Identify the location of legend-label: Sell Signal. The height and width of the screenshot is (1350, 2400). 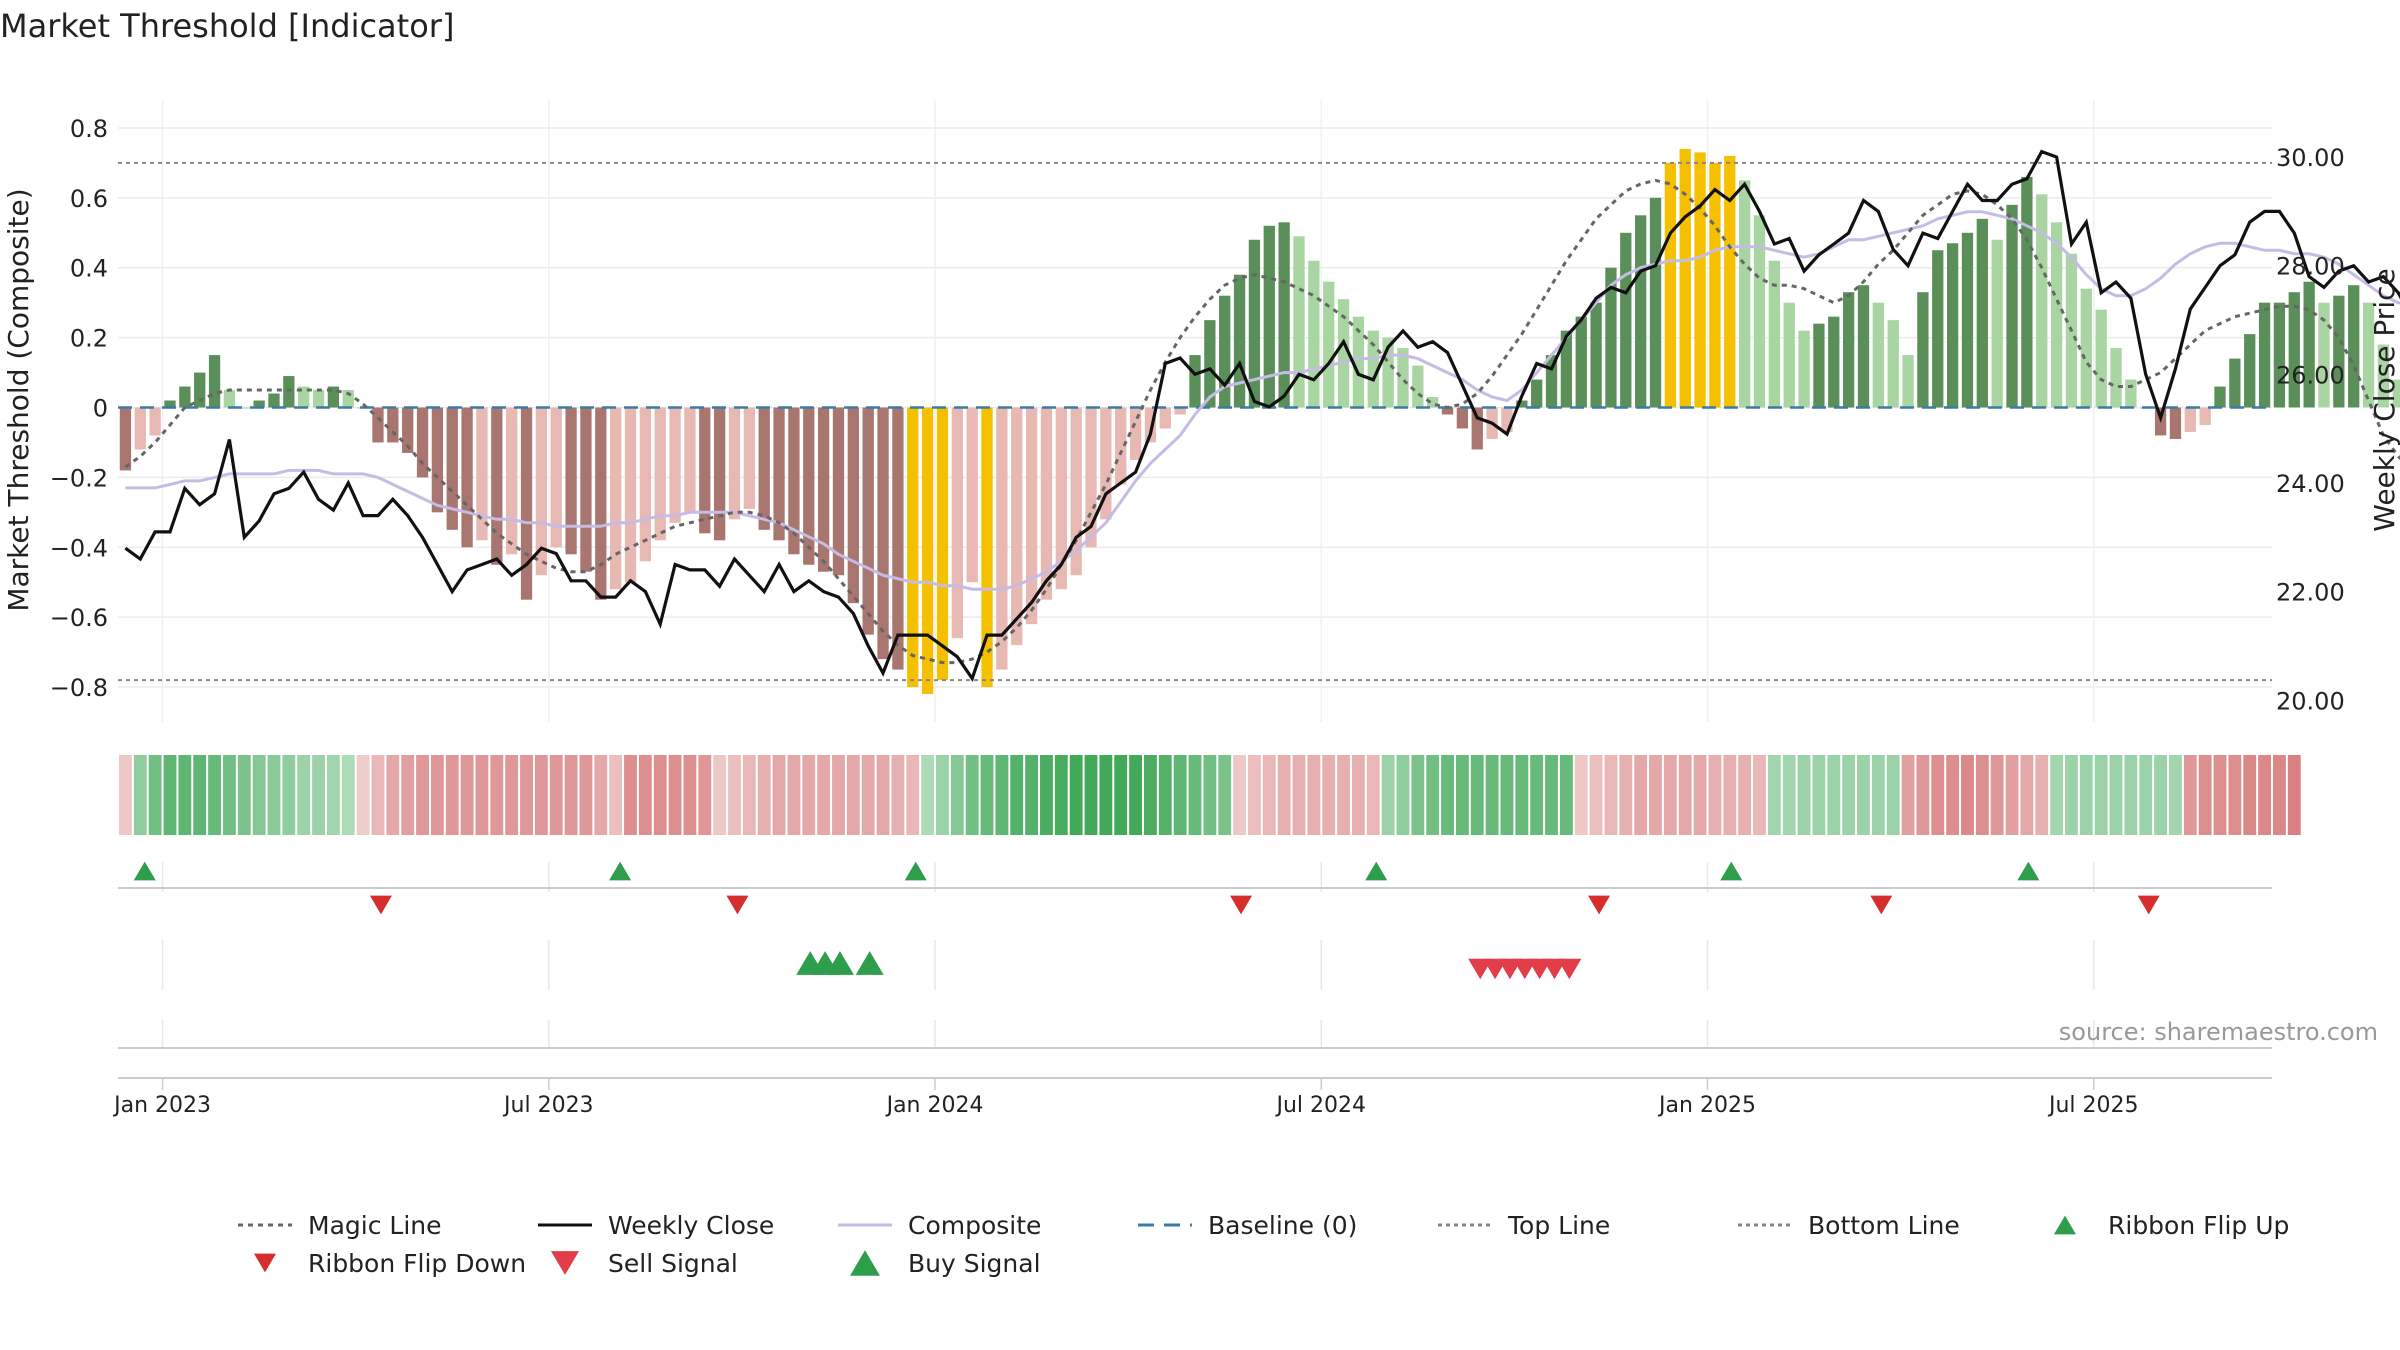
(673, 1263).